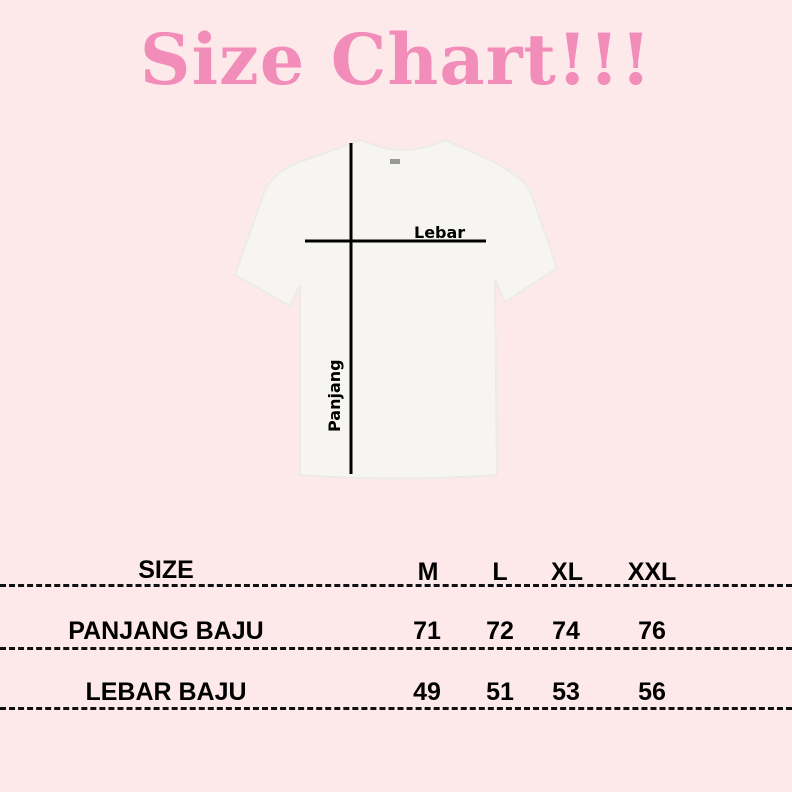 This screenshot has height=792, width=792. What do you see at coordinates (567, 572) in the screenshot?
I see `size-xl: XL` at bounding box center [567, 572].